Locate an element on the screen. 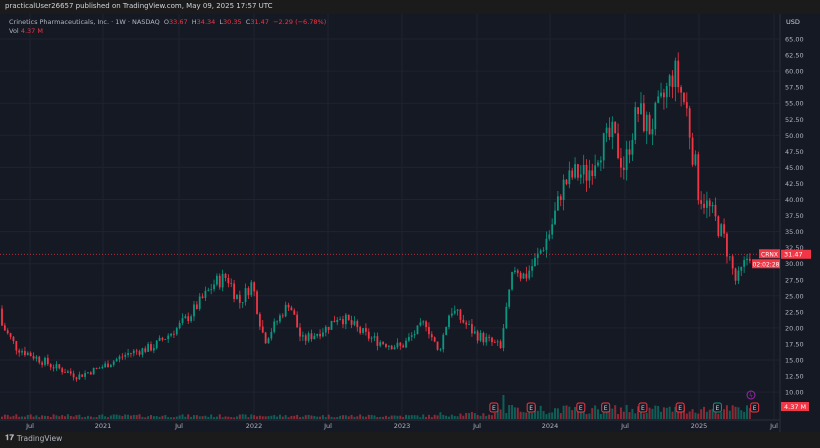 This screenshot has width=820, height=448. volume-badge is located at coordinates (795, 406).